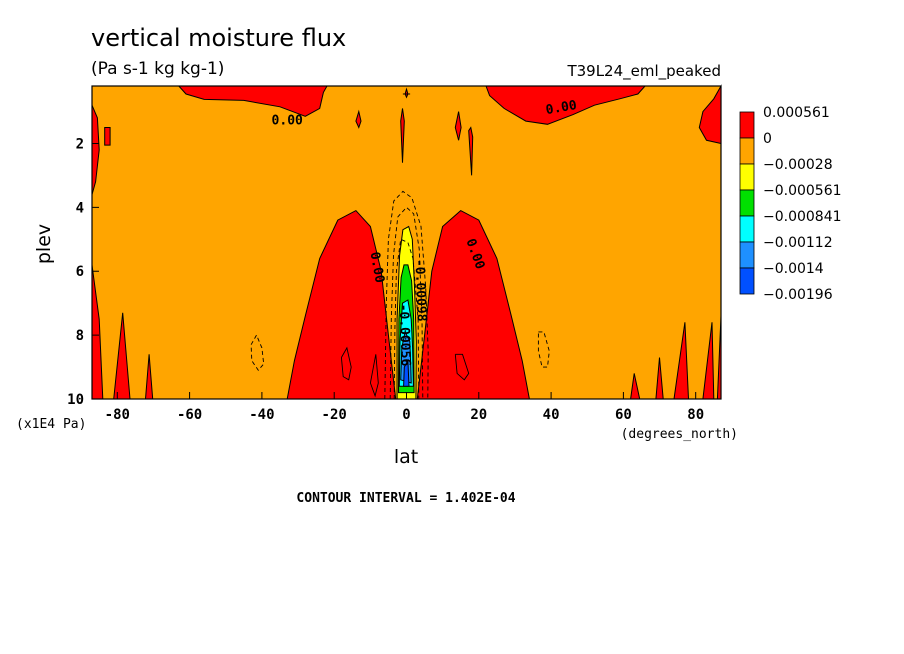  Describe the element at coordinates (406, 415) in the screenshot. I see `x-tick-label: 0` at that location.